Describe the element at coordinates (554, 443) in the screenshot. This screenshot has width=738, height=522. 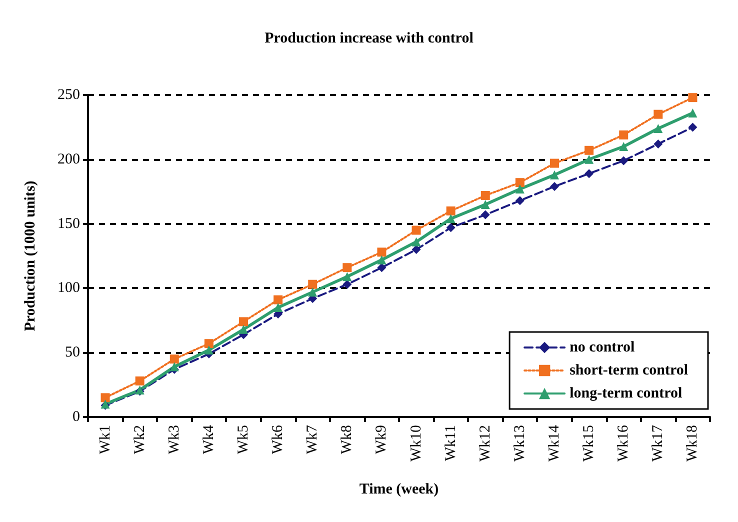
I see `x-tick-label: Wk14` at that location.